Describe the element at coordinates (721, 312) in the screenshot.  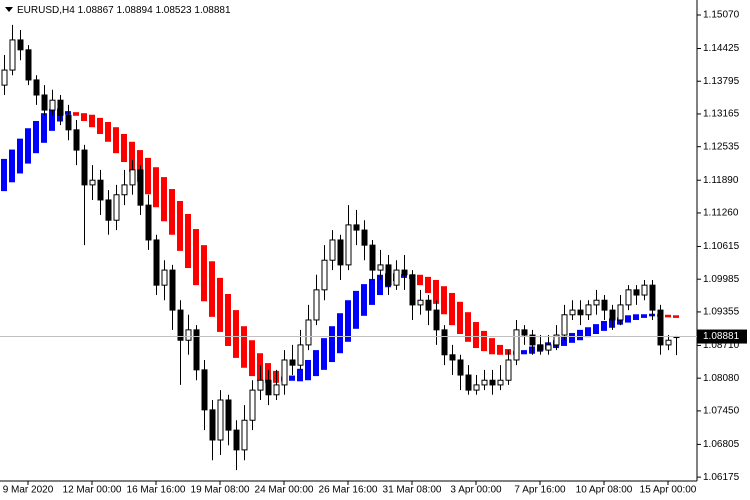
I see `y-tick-label: 1.09355` at that location.